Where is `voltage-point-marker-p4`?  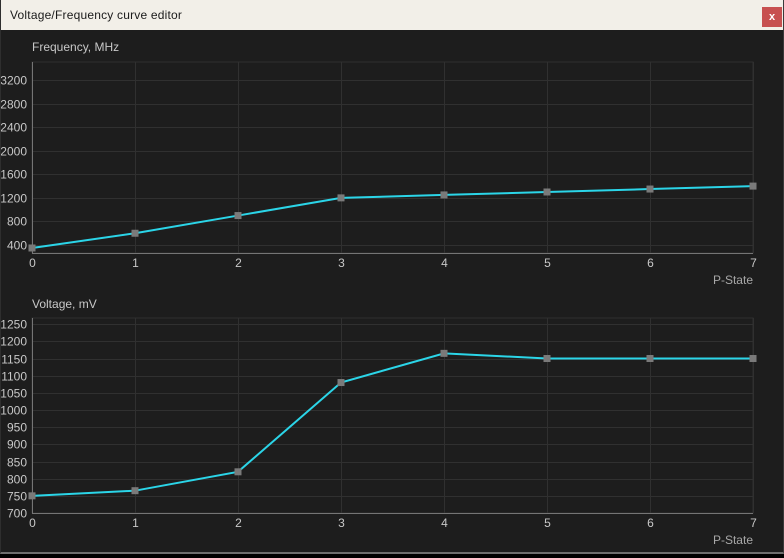 voltage-point-marker-p4 is located at coordinates (444, 353).